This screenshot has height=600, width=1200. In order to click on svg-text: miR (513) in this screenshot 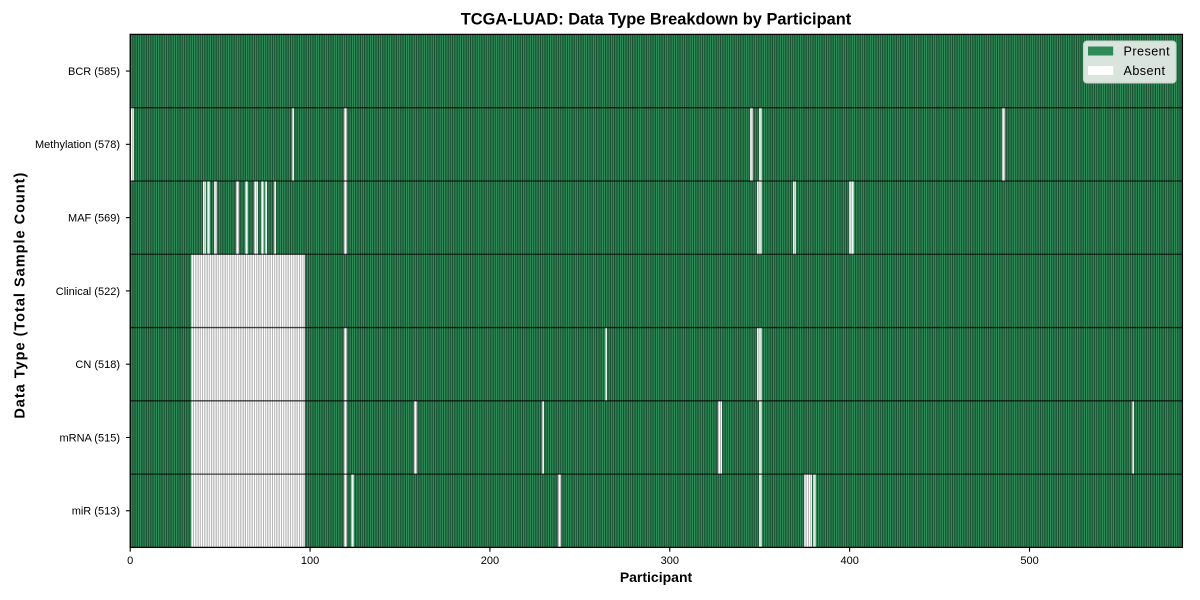, I will do `click(96, 512)`.